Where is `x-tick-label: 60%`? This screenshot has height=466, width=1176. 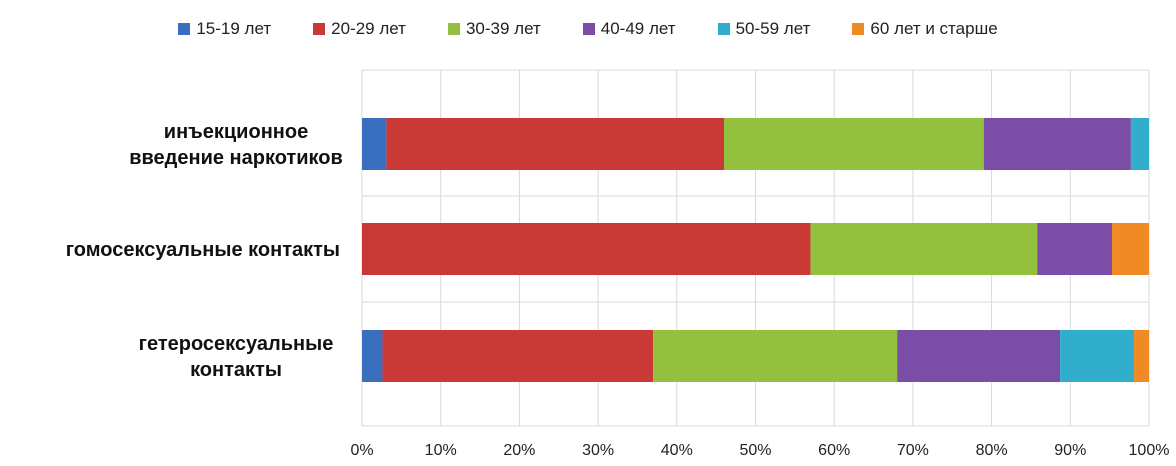 x-tick-label: 60% is located at coordinates (834, 450).